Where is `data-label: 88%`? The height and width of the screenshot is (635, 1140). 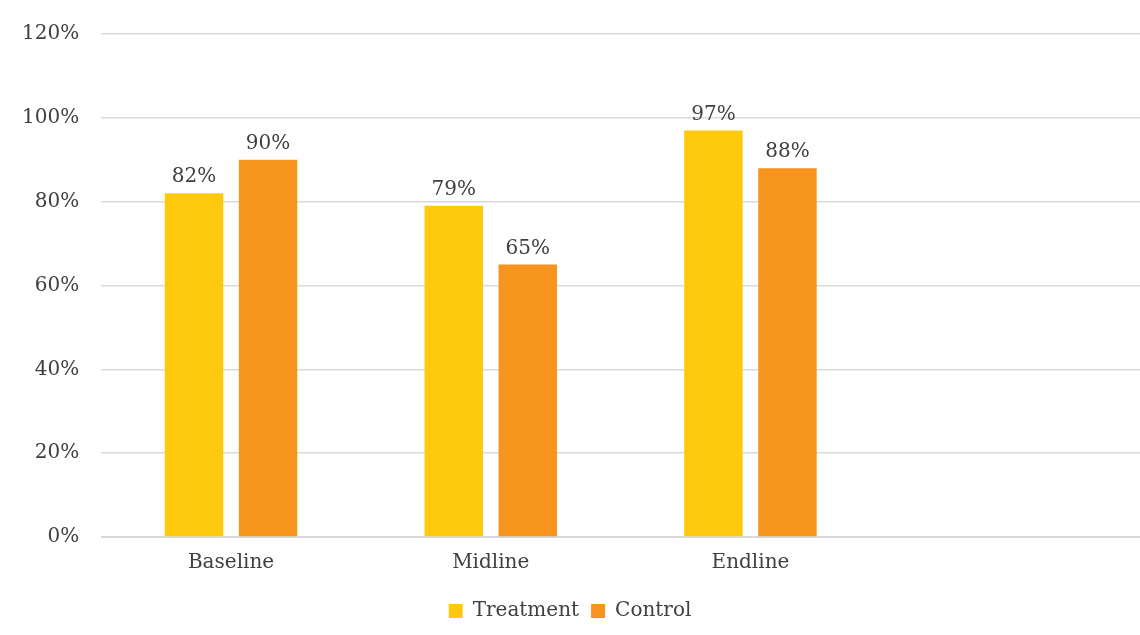
data-label: 88% is located at coordinates (787, 150).